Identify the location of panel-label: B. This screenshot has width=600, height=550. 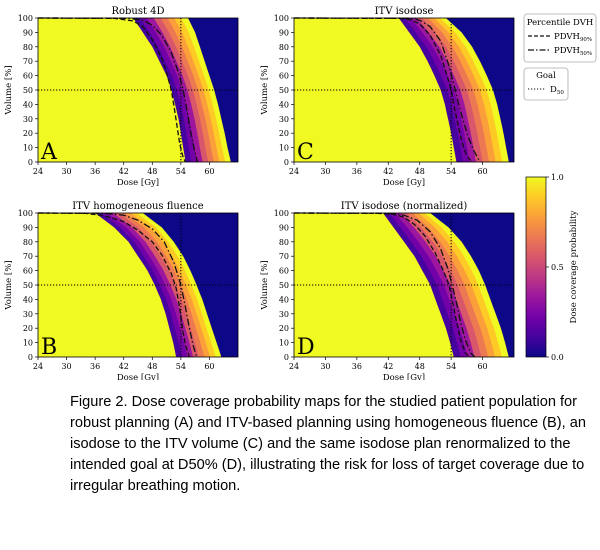
(49, 347).